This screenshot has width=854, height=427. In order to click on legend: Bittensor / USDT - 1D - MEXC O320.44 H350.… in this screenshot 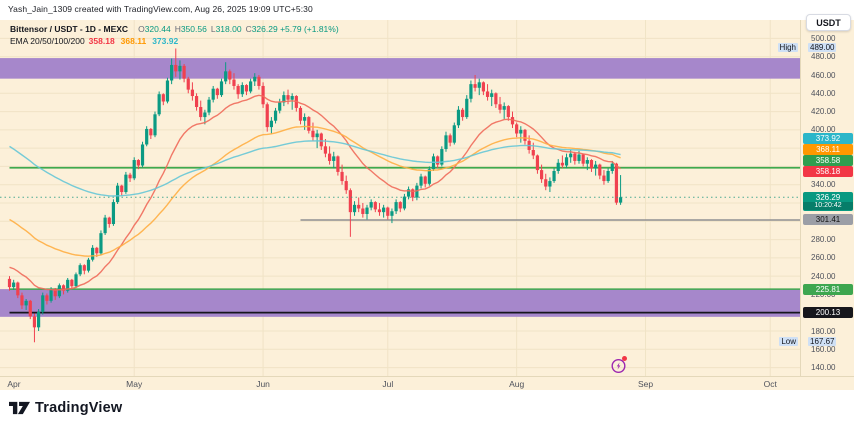, I will do `click(174, 35)`.